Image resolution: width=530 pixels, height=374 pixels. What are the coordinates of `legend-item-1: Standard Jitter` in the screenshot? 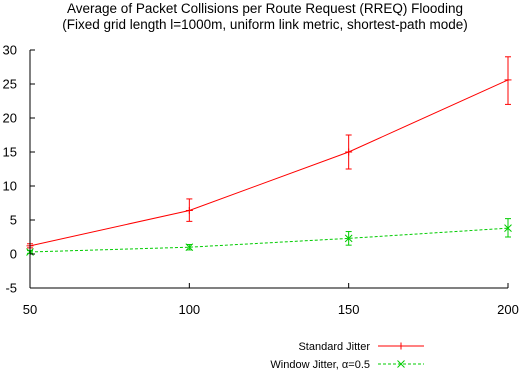 It's located at (361, 347).